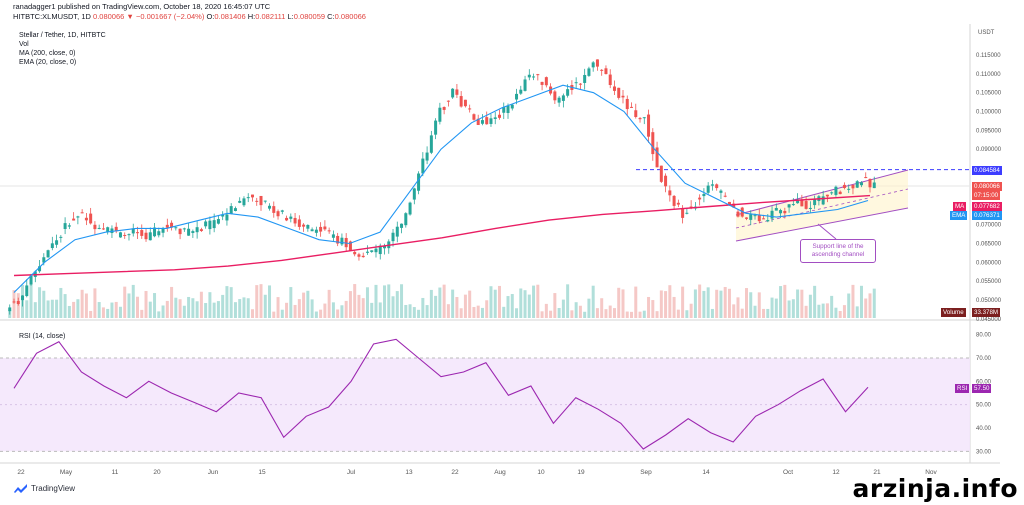  I want to click on time-tick-label: 11, so click(115, 472).